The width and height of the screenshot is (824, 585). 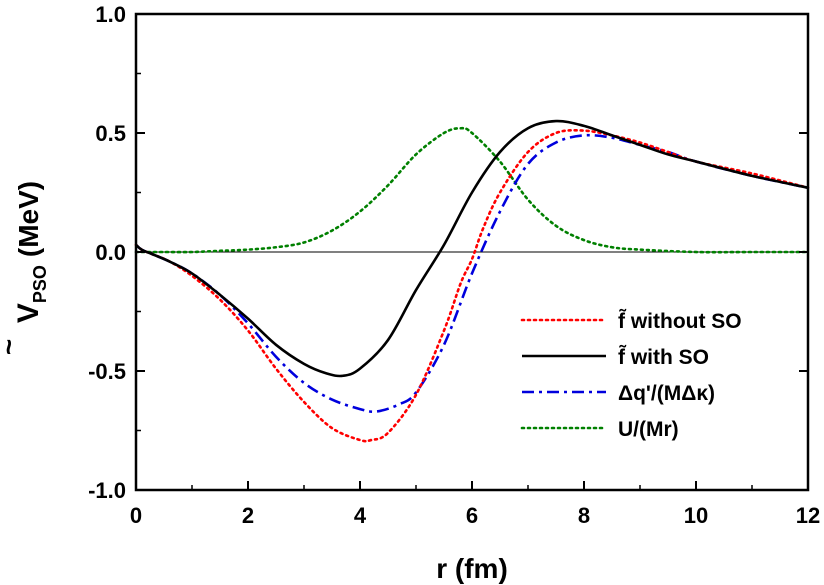 I want to click on x-tick-label: 8, so click(x=584, y=515).